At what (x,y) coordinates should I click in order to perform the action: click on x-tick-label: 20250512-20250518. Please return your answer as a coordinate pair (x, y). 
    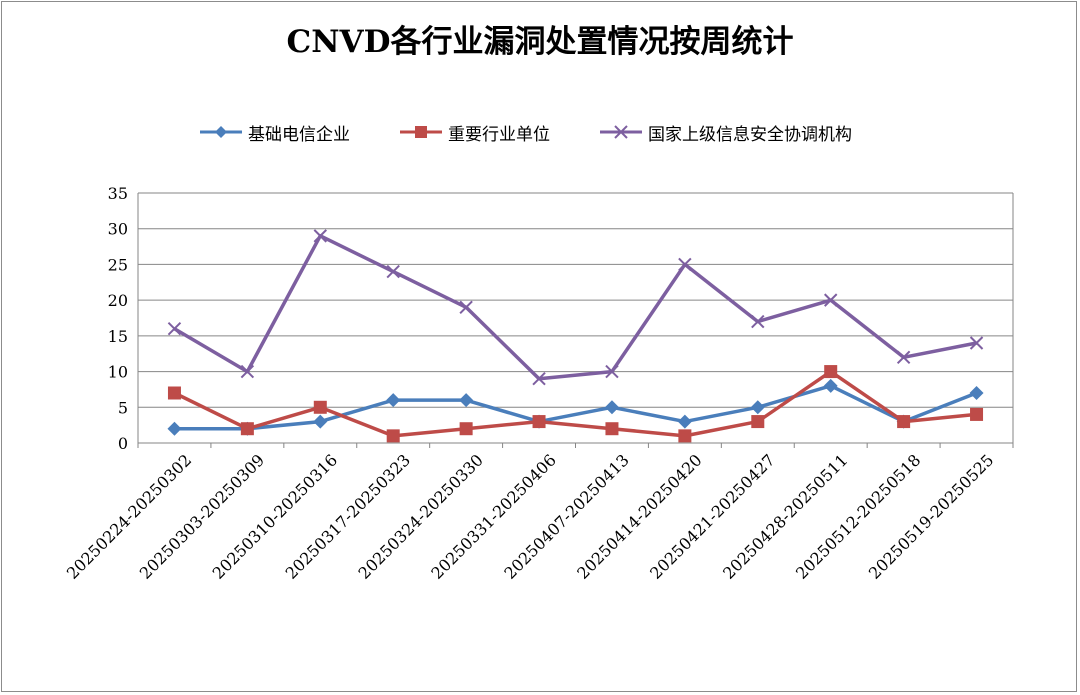
    Looking at the image, I should click on (858, 516).